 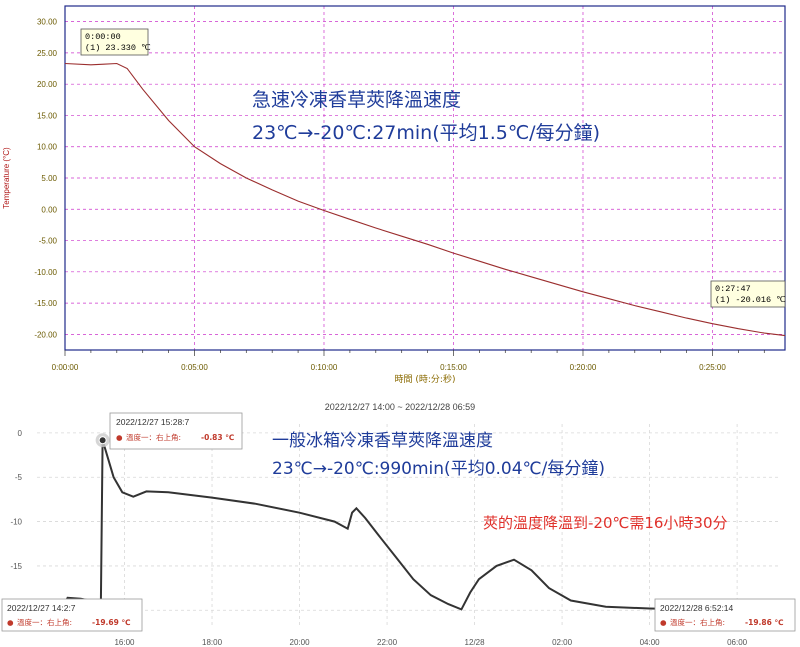 What do you see at coordinates (65, 367) in the screenshot?
I see `chart-1-x-tick-label: 0:00:00` at bounding box center [65, 367].